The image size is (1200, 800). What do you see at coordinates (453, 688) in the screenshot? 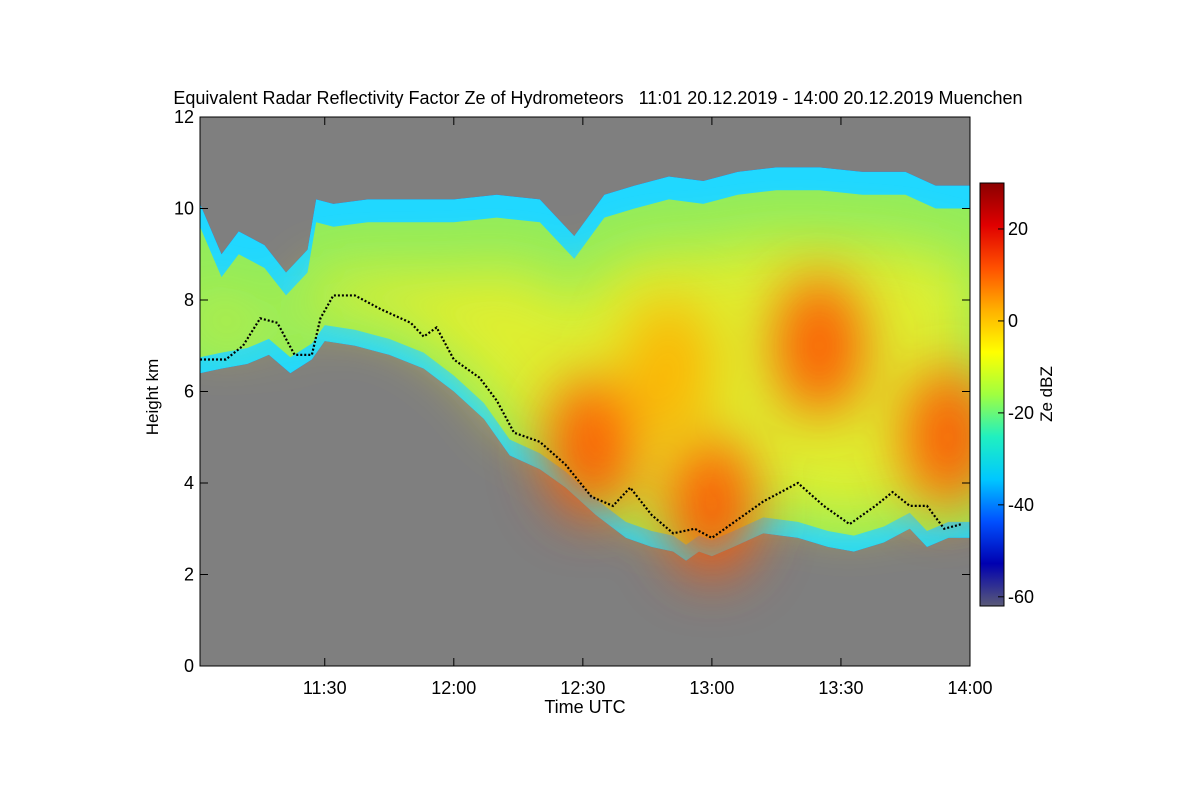
I see `x-tick-label: 12:00` at bounding box center [453, 688].